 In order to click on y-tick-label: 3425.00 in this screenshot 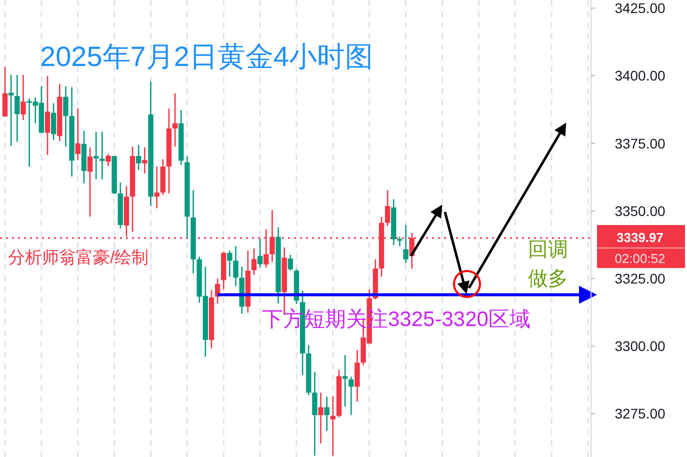, I will do `click(640, 8)`.